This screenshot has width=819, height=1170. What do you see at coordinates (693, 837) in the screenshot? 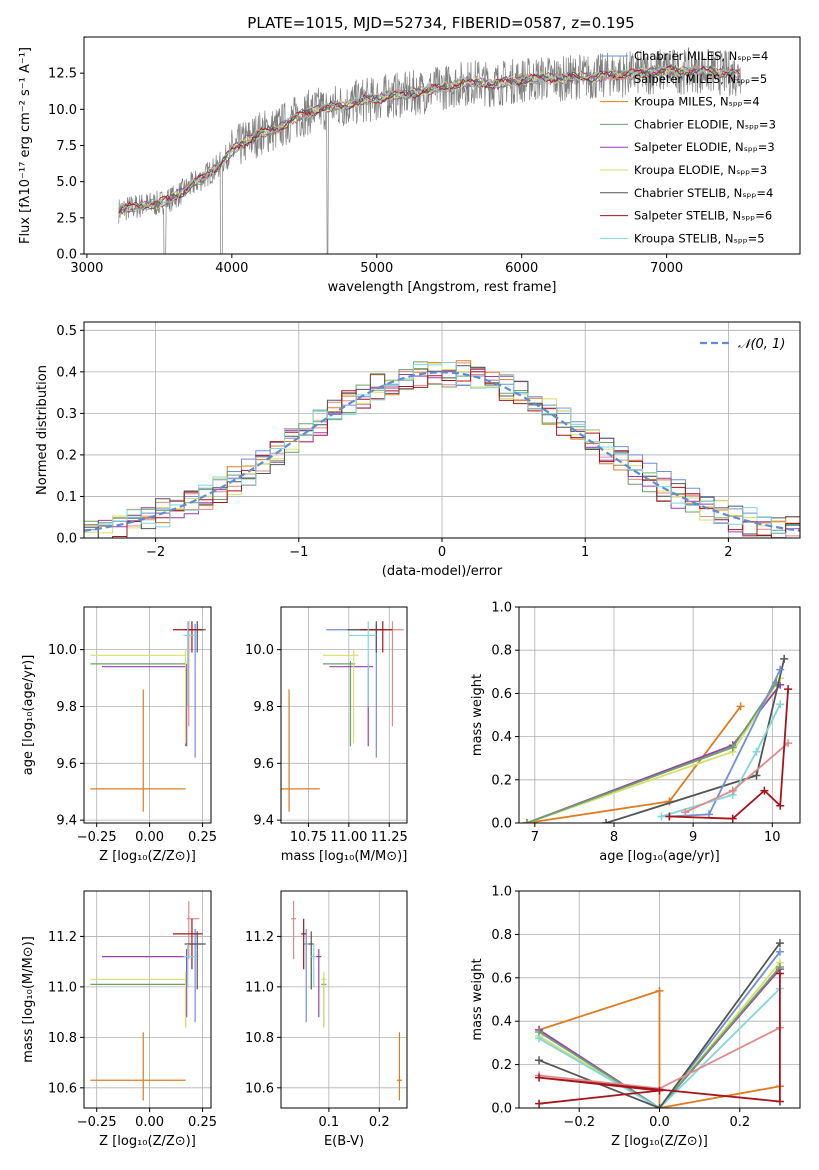
I see `x-tick-label: 9` at bounding box center [693, 837].